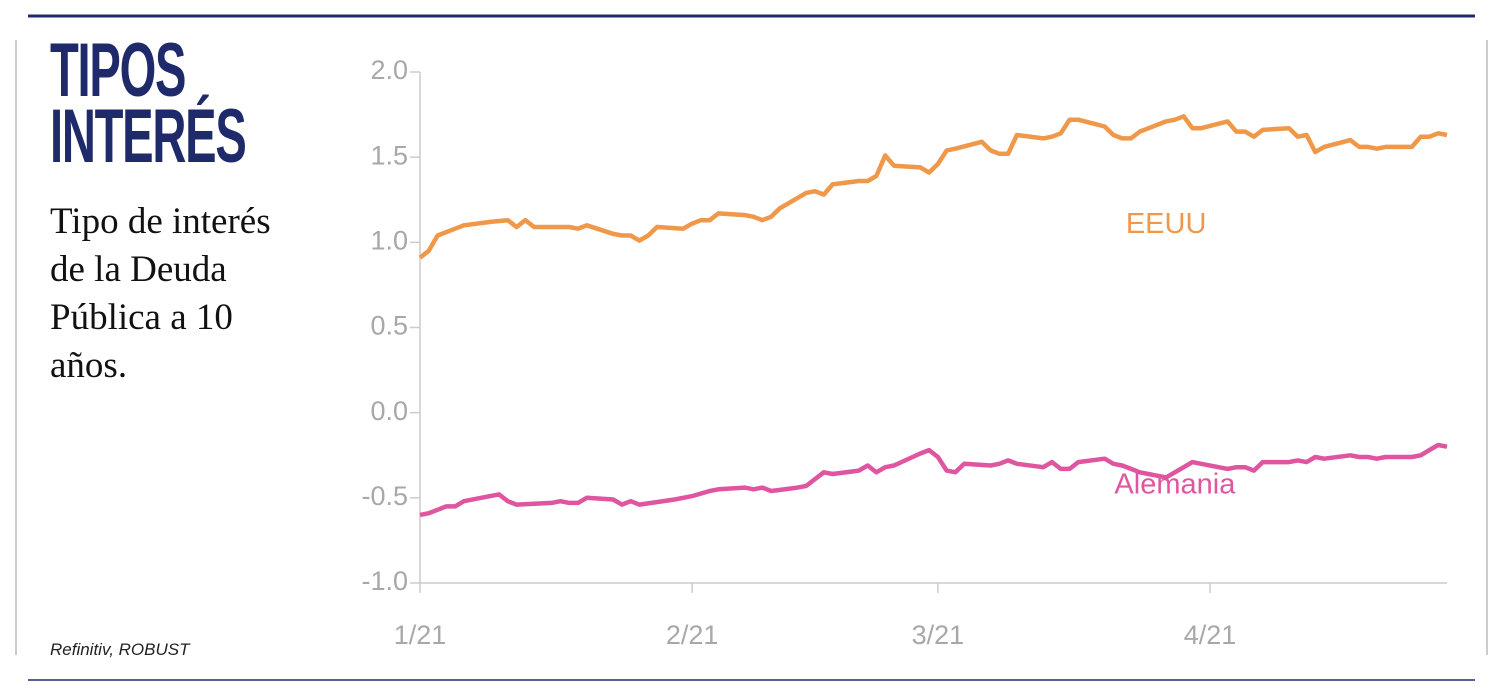 Image resolution: width=1503 pixels, height=693 pixels. What do you see at coordinates (389, 326) in the screenshot?
I see `y-tick-label: 0.5` at bounding box center [389, 326].